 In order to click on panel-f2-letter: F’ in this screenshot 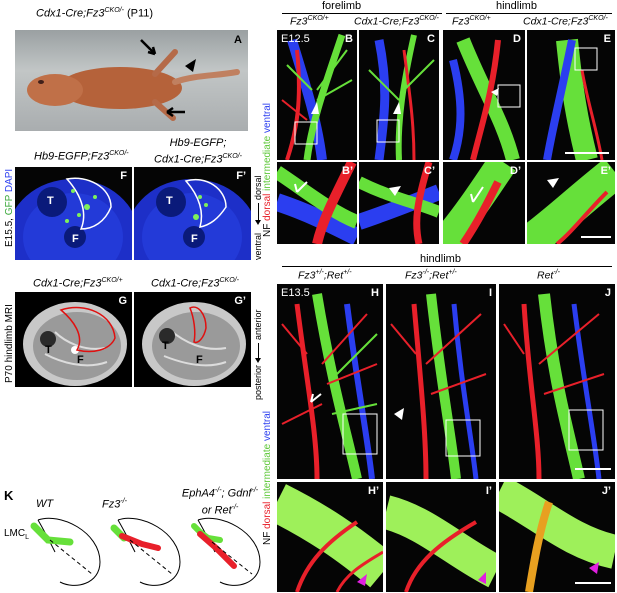, I will do `click(241, 176)`.